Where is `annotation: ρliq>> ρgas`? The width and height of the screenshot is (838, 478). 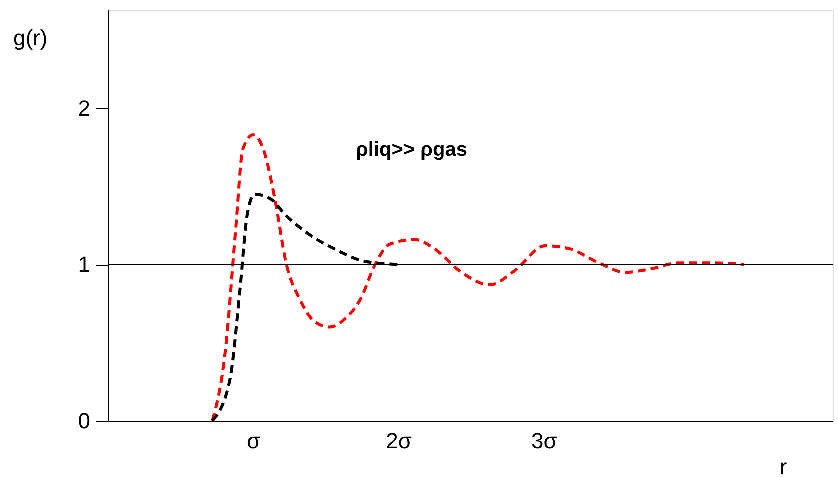
annotation: ρliq>> ρgas is located at coordinates (412, 150).